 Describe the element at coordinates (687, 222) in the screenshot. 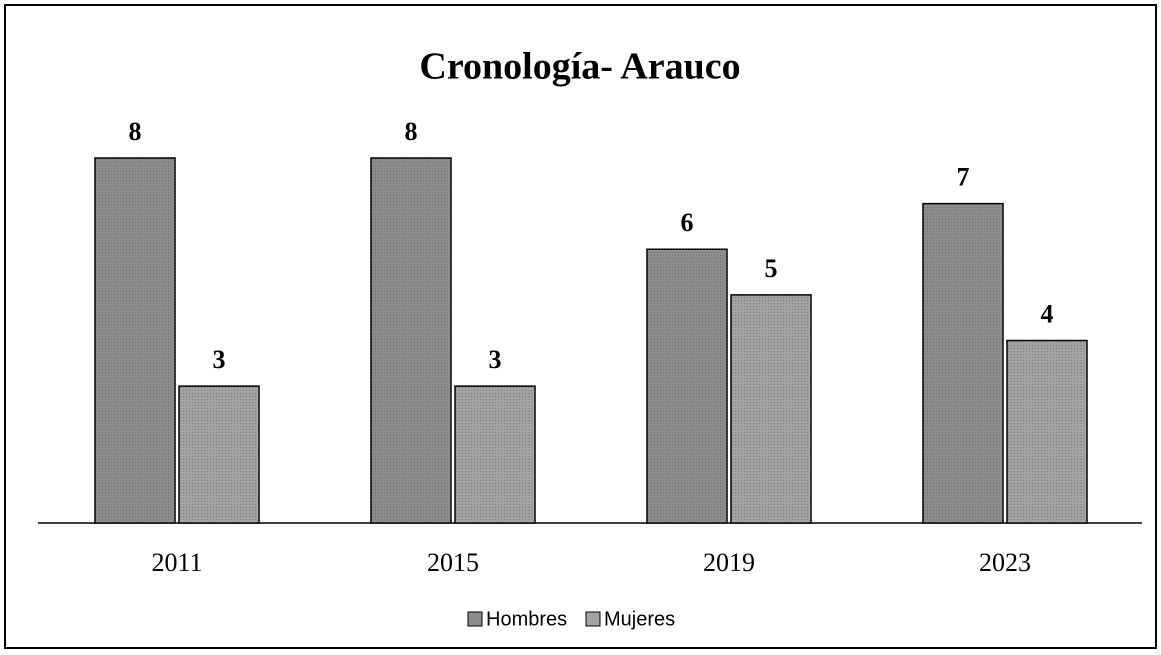

I see `data-label: 6` at that location.